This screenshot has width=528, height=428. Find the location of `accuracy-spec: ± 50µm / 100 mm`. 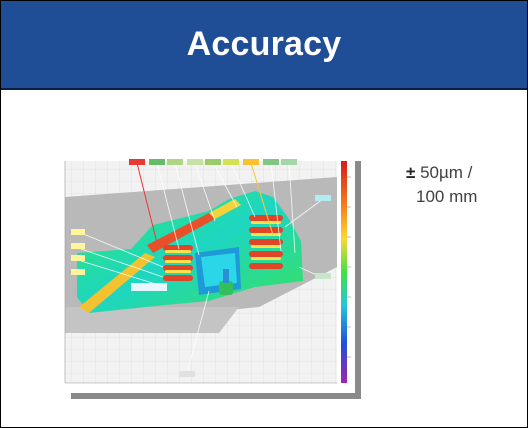

accuracy-spec: ± 50µm / 100 mm is located at coordinates (466, 185).